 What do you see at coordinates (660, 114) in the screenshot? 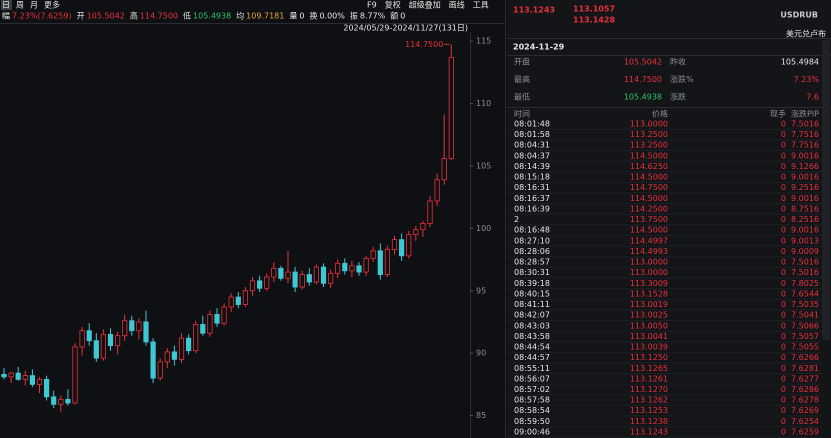
I see `table-header: 价格` at bounding box center [660, 114].